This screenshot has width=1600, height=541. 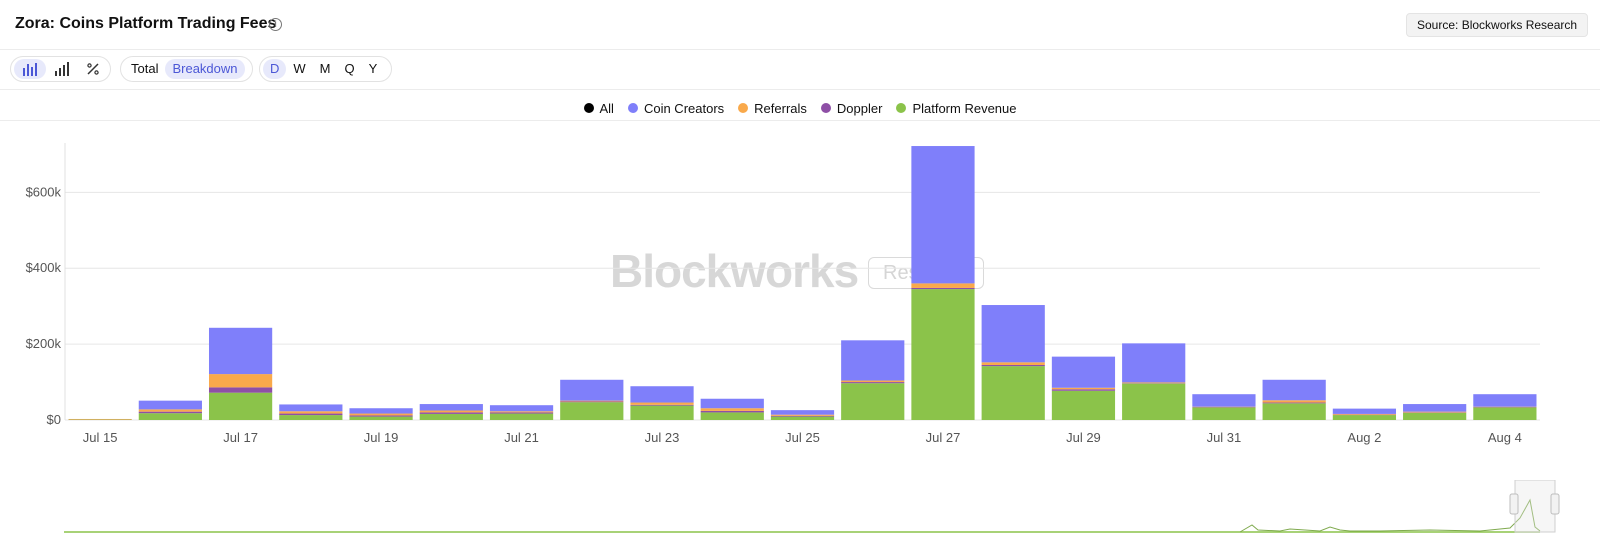 What do you see at coordinates (1514, 504) in the screenshot?
I see `navigator-handle-left` at bounding box center [1514, 504].